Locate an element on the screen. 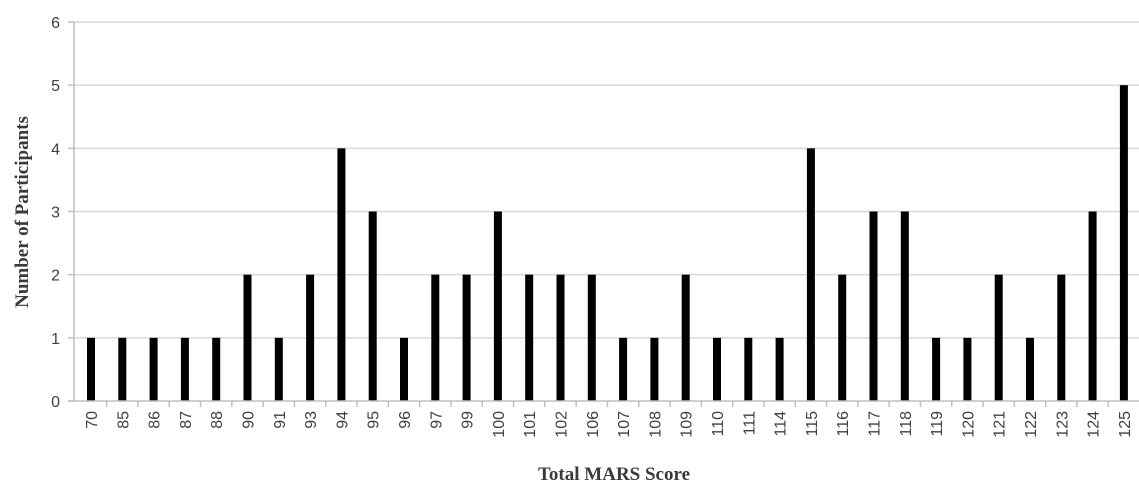 The height and width of the screenshot is (485, 1139). y-tick-label: 1 is located at coordinates (55, 339).